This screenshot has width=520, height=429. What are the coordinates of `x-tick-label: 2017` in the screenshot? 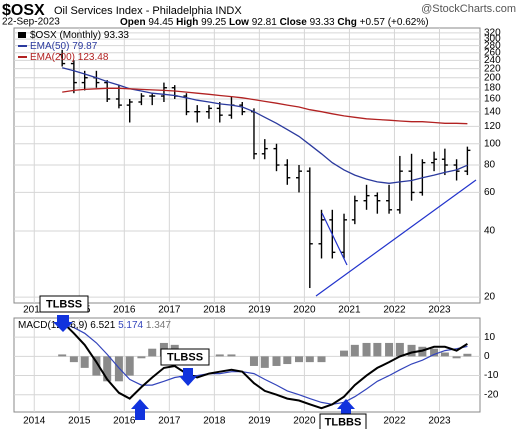 It's located at (169, 310).